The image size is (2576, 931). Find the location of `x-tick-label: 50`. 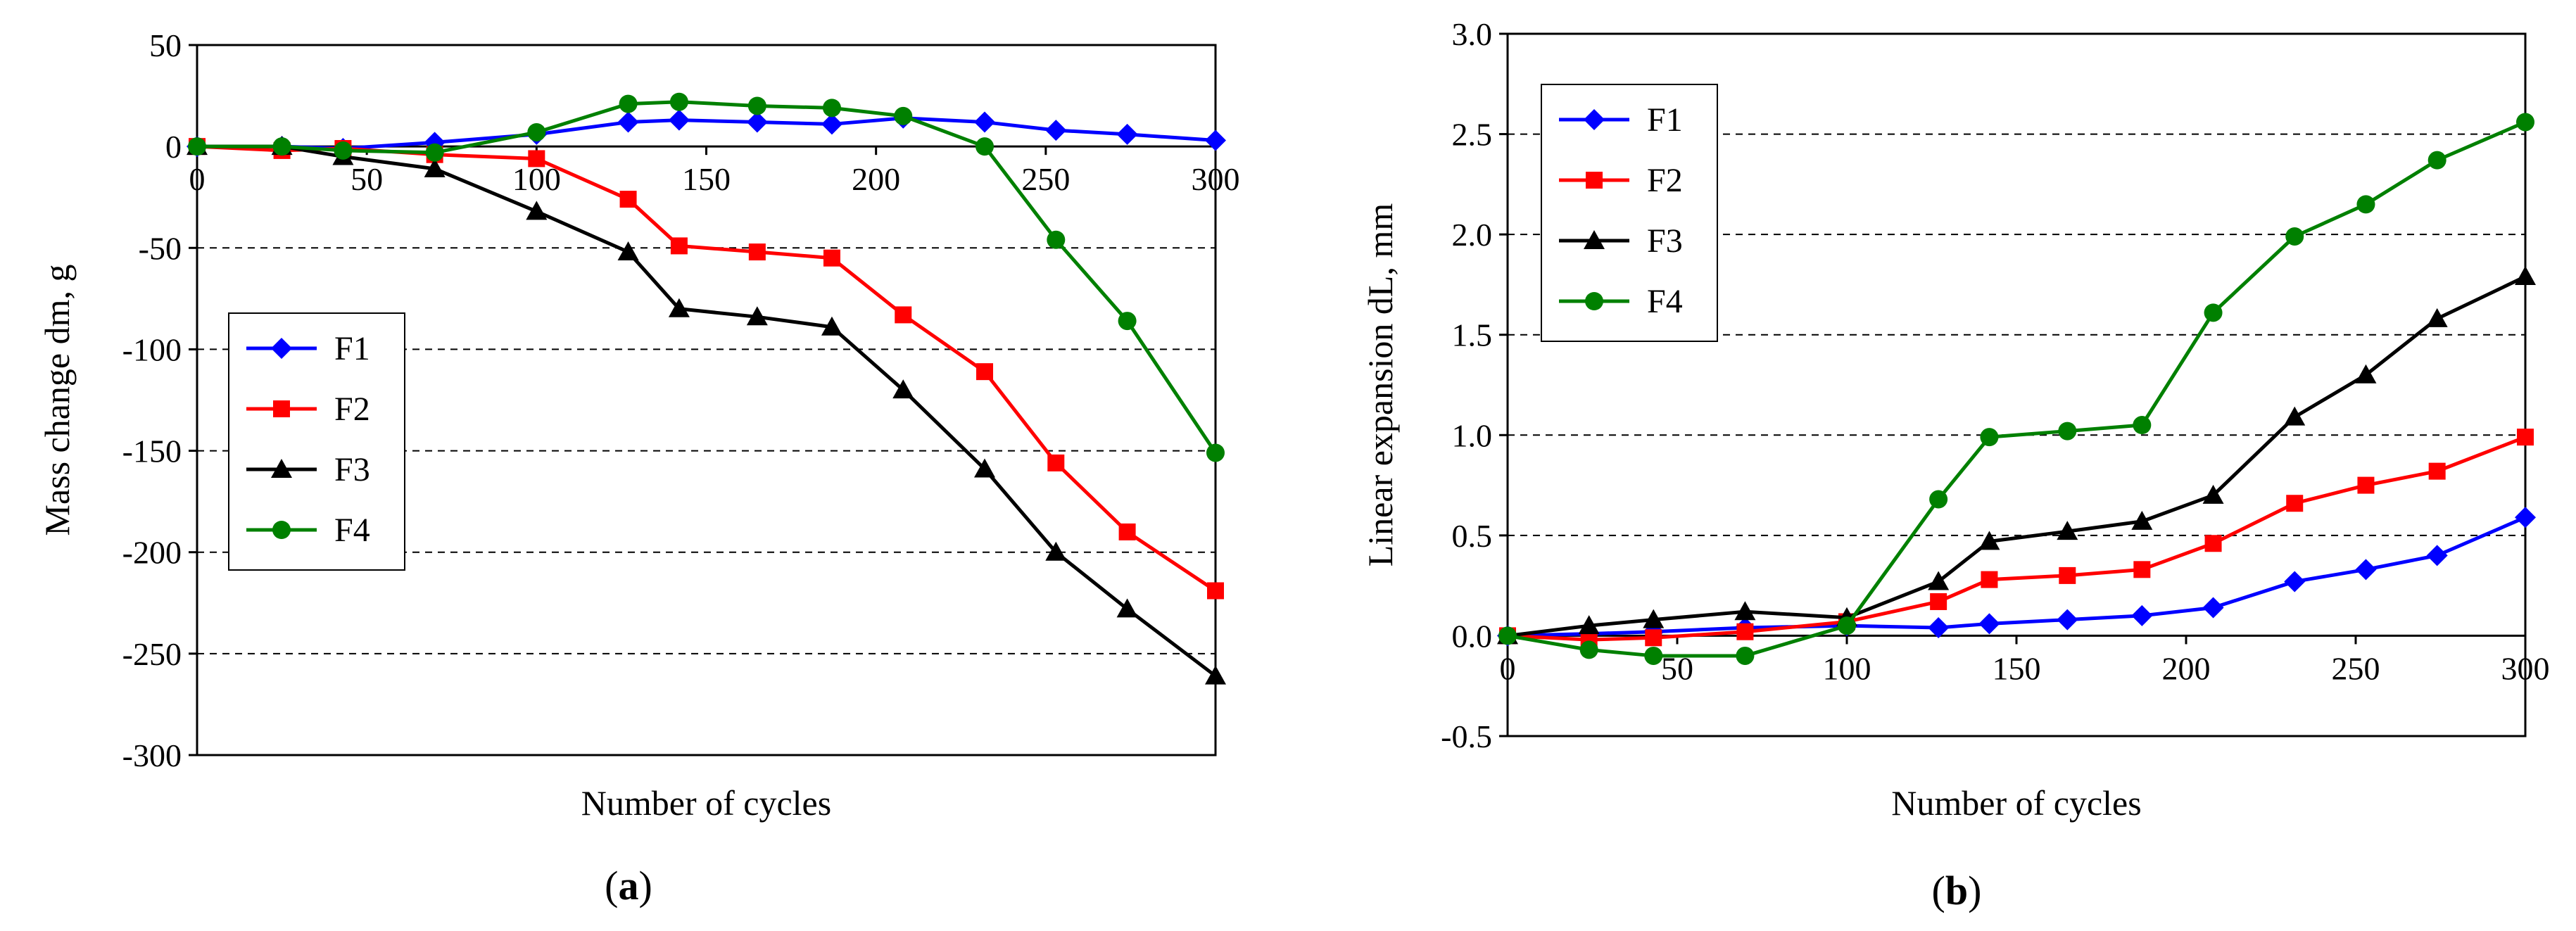

x-tick-label: 50 is located at coordinates (367, 179).